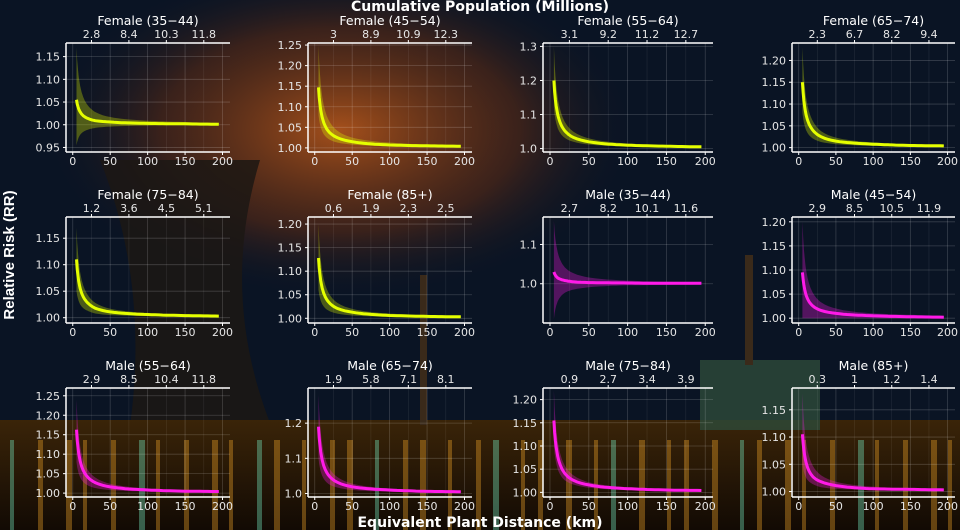 The height and width of the screenshot is (530, 960). Describe the element at coordinates (129, 208) in the screenshot. I see `top-tick-label: 3.6` at that location.